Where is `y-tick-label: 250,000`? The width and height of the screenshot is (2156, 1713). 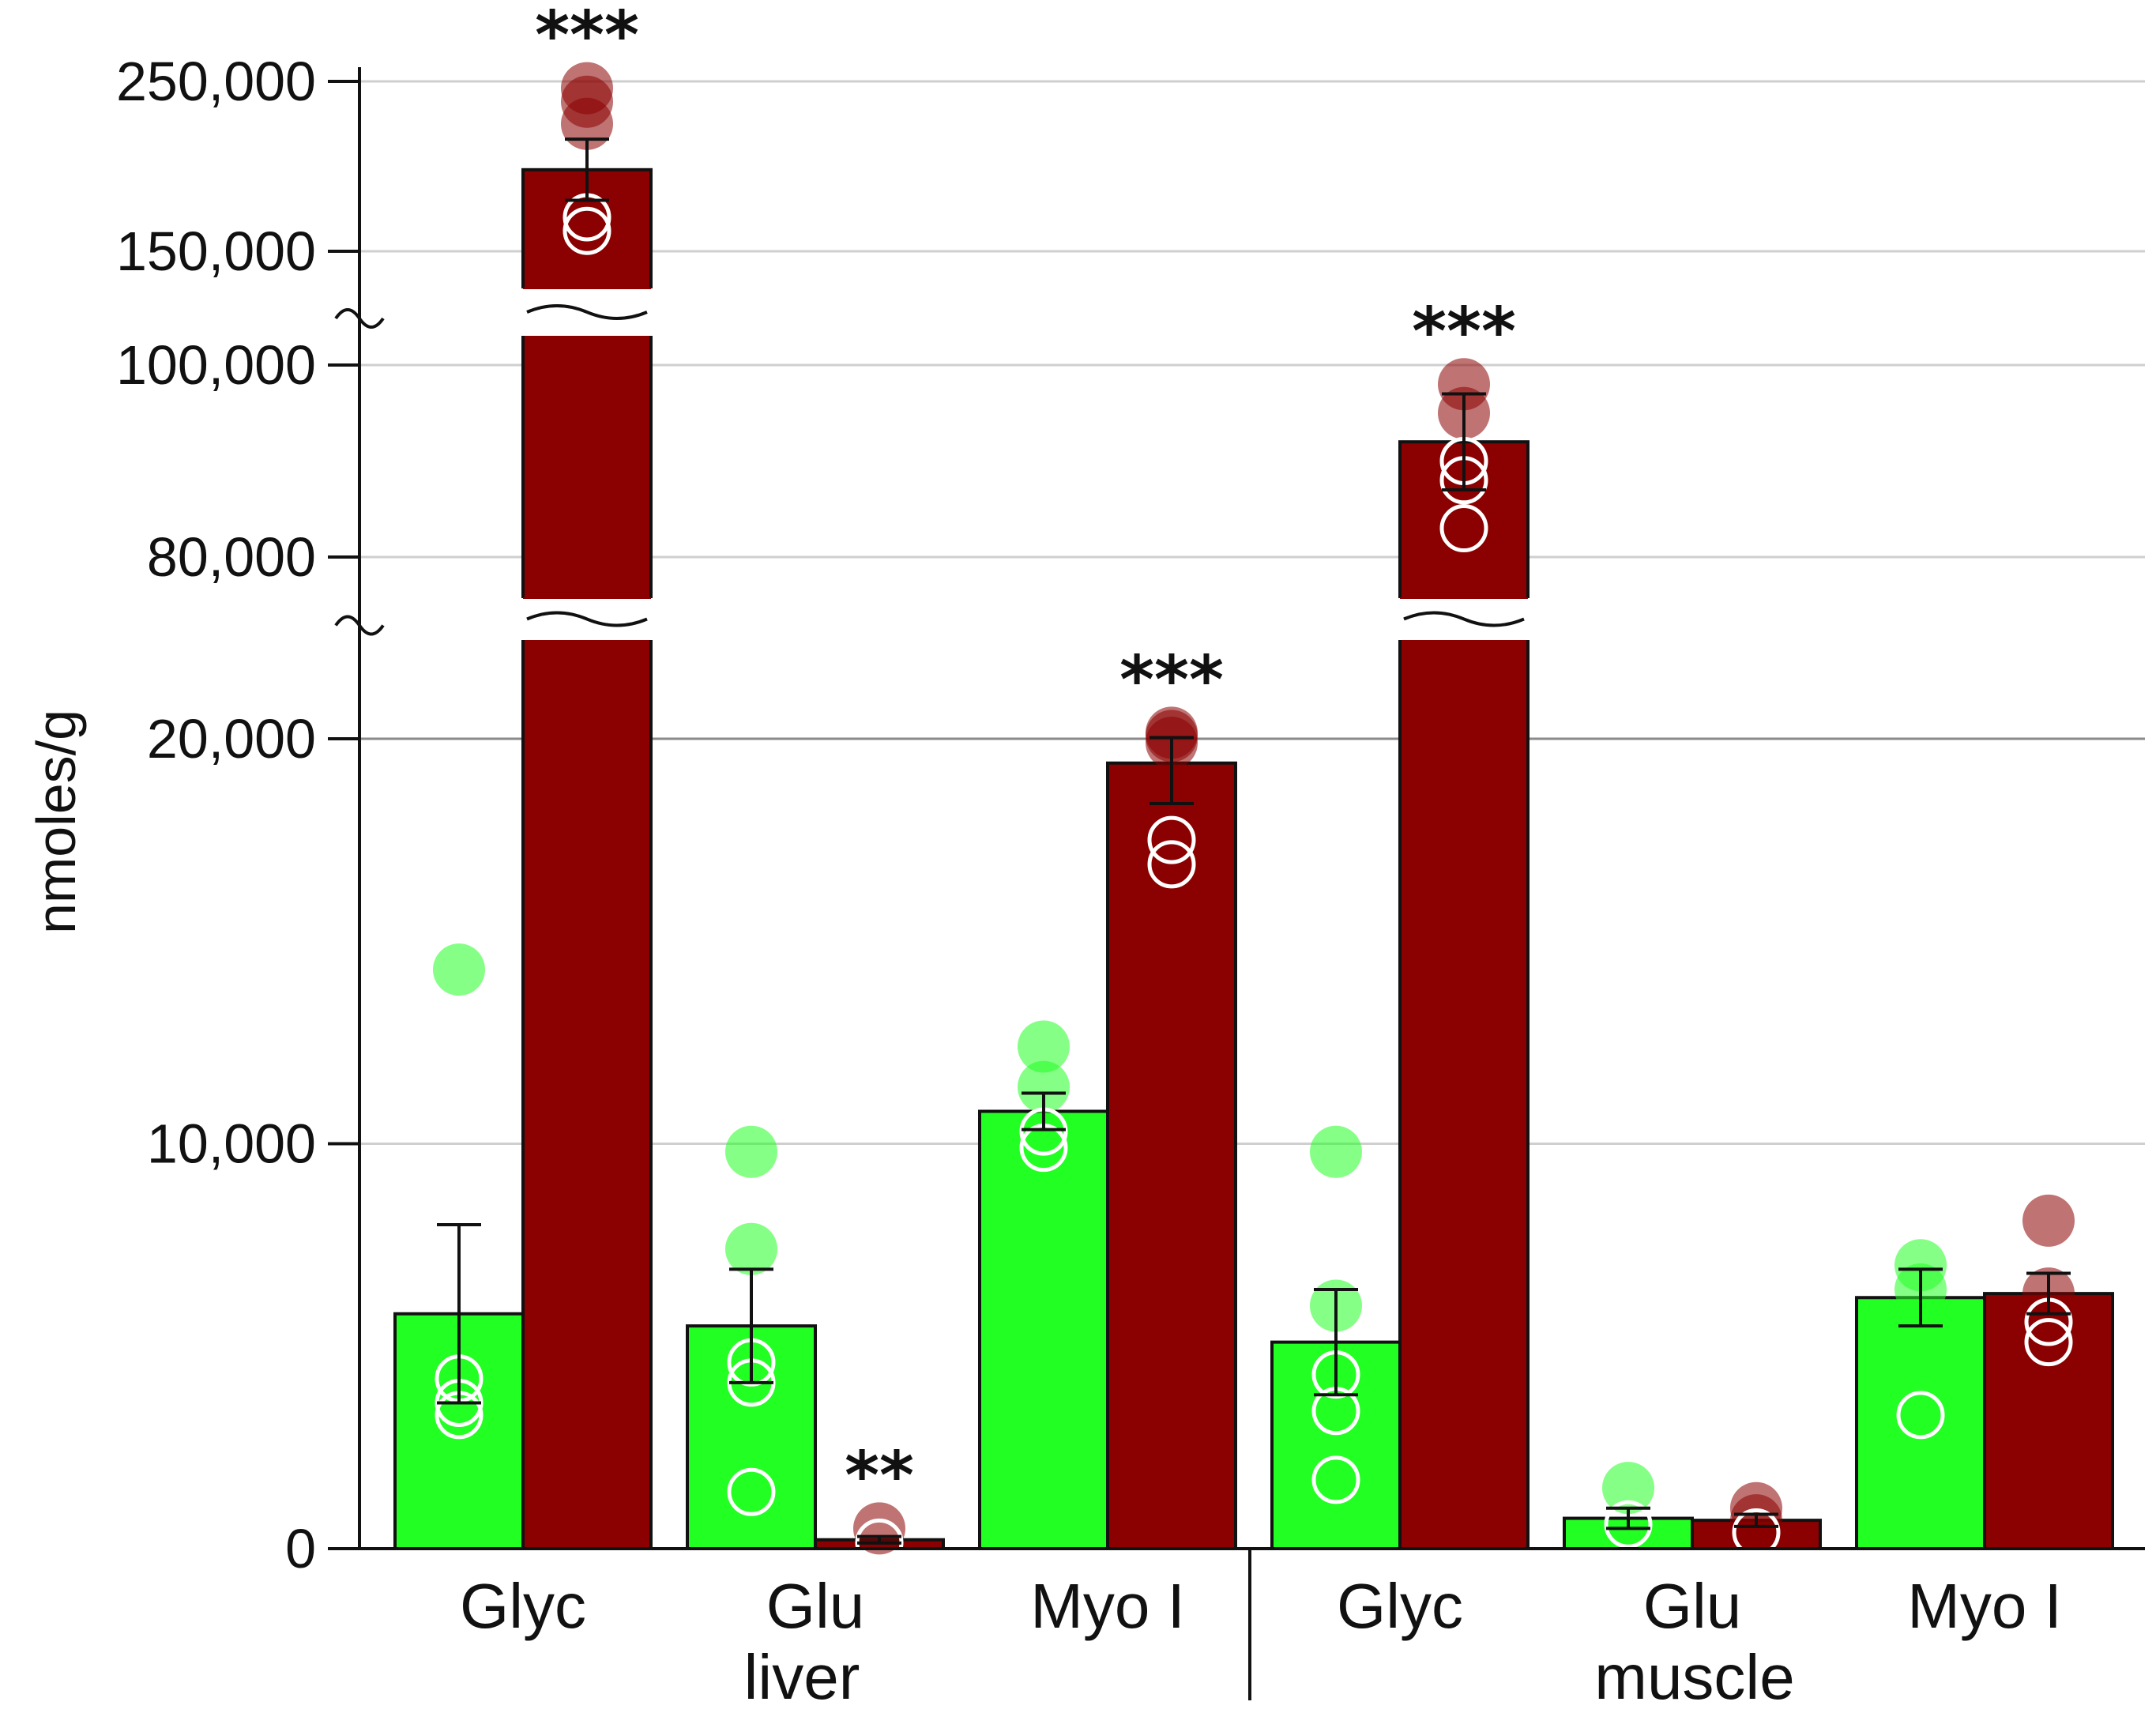
y-tick-label: 250,000 is located at coordinates (216, 82).